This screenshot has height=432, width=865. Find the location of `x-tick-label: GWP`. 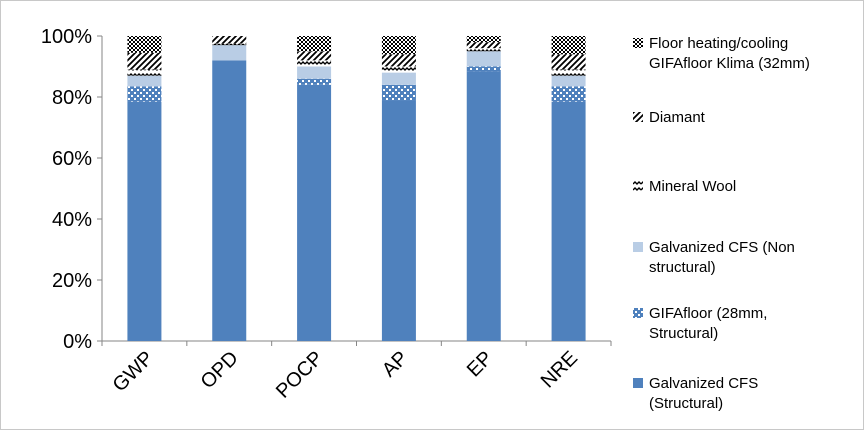

x-tick-label: GWP is located at coordinates (133, 371).